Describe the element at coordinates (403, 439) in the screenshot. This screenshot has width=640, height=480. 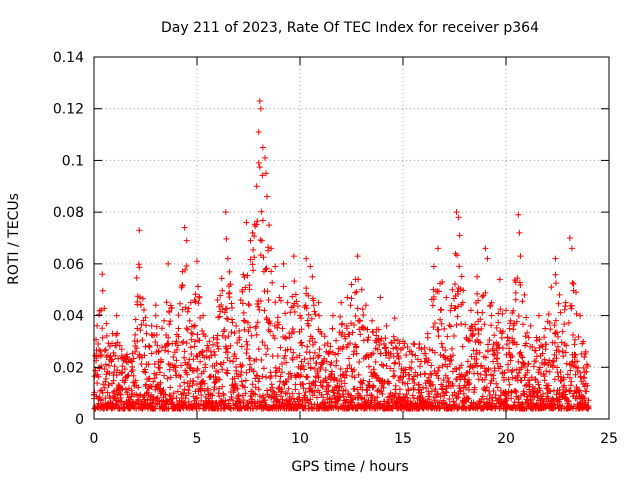
I see `x-tick-label: 15` at that location.